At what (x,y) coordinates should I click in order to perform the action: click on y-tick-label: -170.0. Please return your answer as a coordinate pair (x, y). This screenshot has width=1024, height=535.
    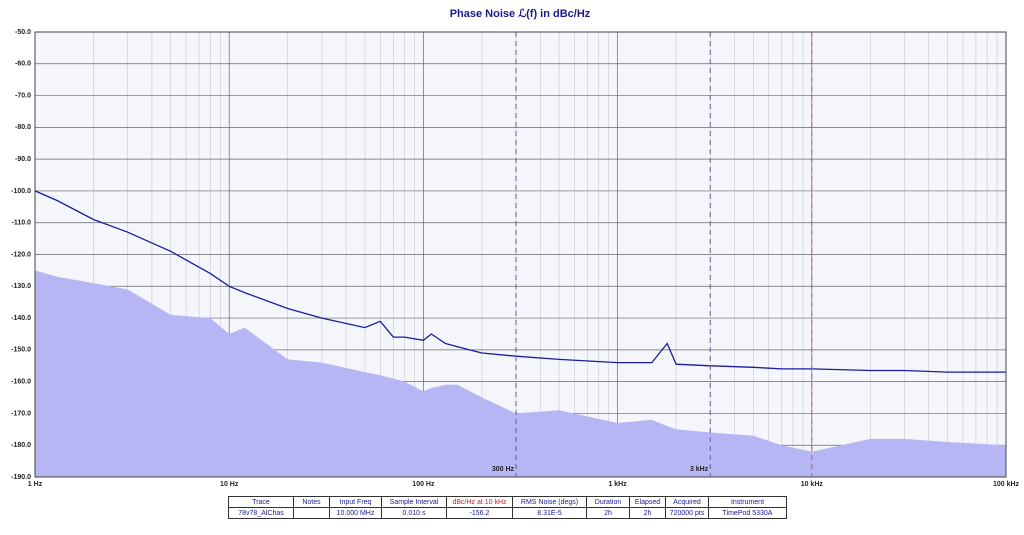
    Looking at the image, I should click on (21, 413).